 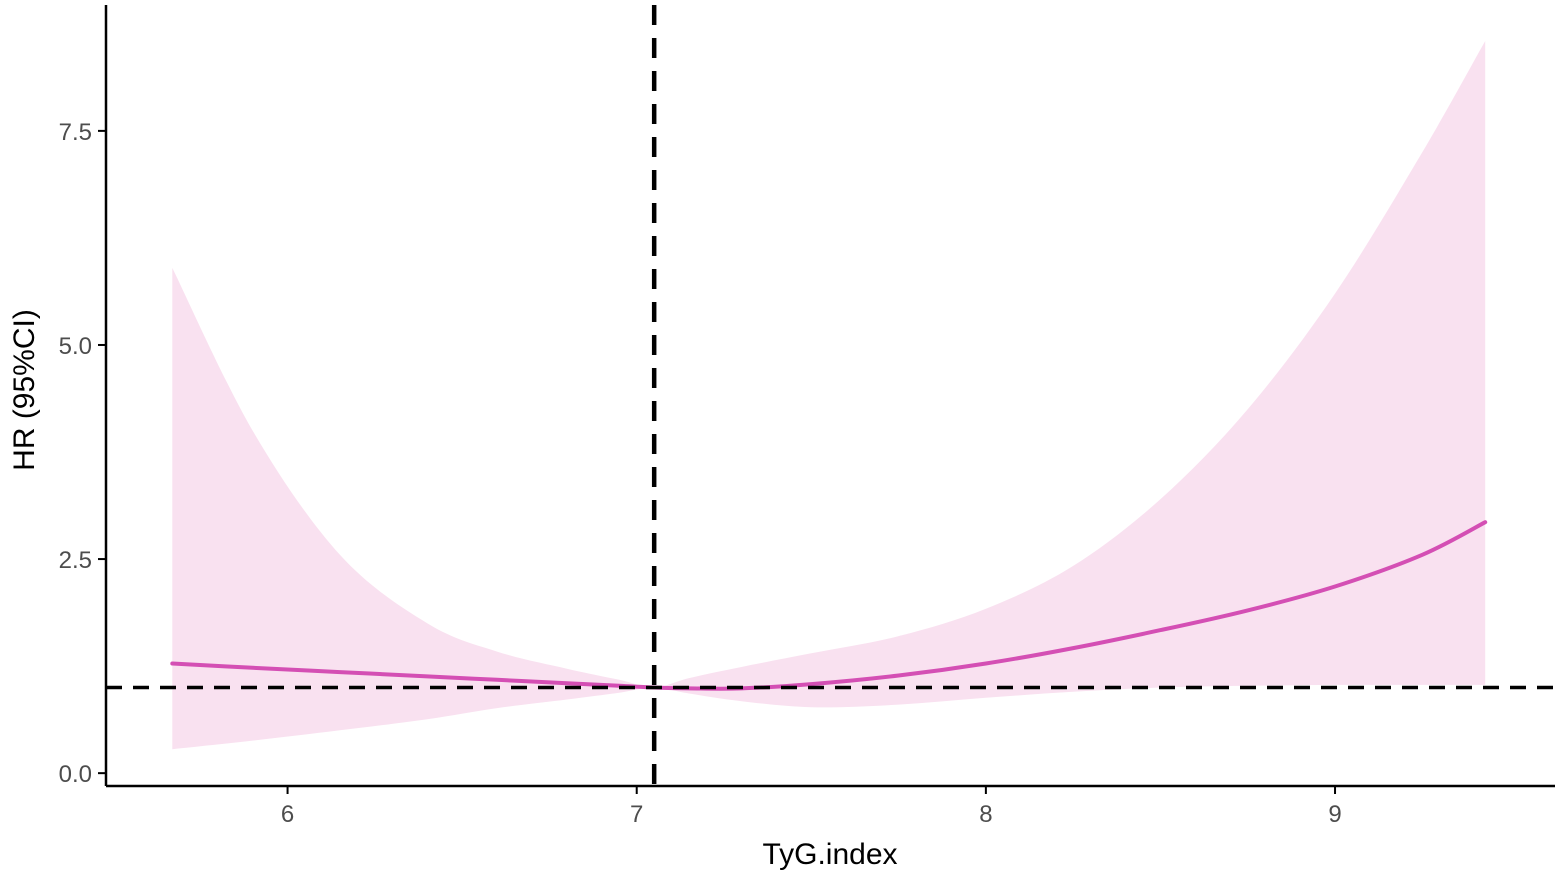 I want to click on x-tick-label: 9, so click(x=1334, y=814).